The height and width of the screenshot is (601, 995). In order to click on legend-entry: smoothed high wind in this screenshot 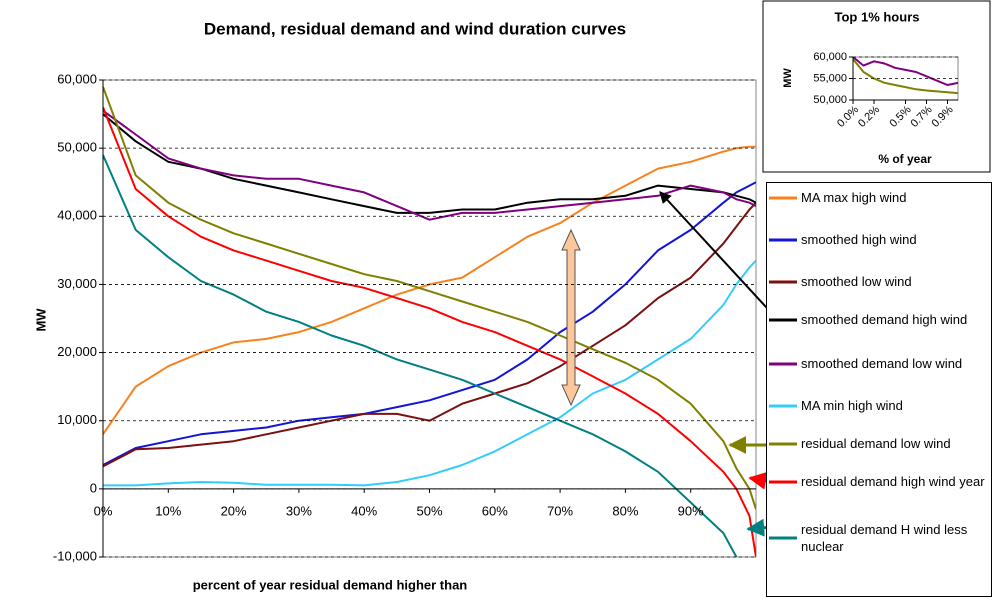, I will do `click(880, 239)`.